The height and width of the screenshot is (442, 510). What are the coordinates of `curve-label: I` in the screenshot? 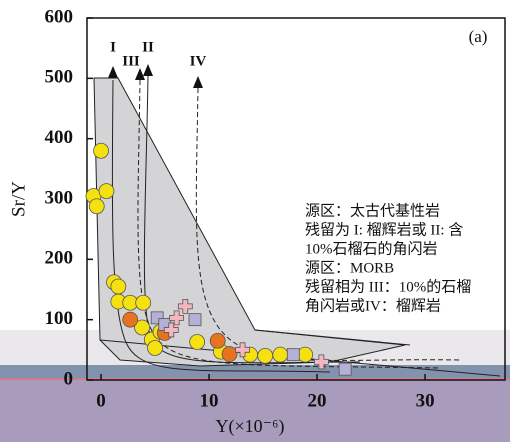 It's located at (113, 47).